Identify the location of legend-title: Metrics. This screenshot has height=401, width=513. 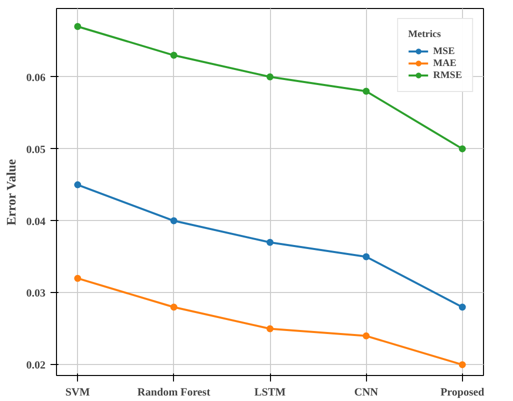
(425, 34).